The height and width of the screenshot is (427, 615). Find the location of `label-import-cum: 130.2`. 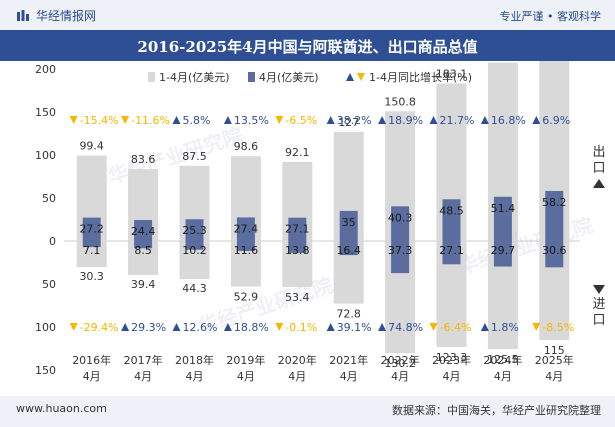

label-import-cum: 130.2 is located at coordinates (400, 363).